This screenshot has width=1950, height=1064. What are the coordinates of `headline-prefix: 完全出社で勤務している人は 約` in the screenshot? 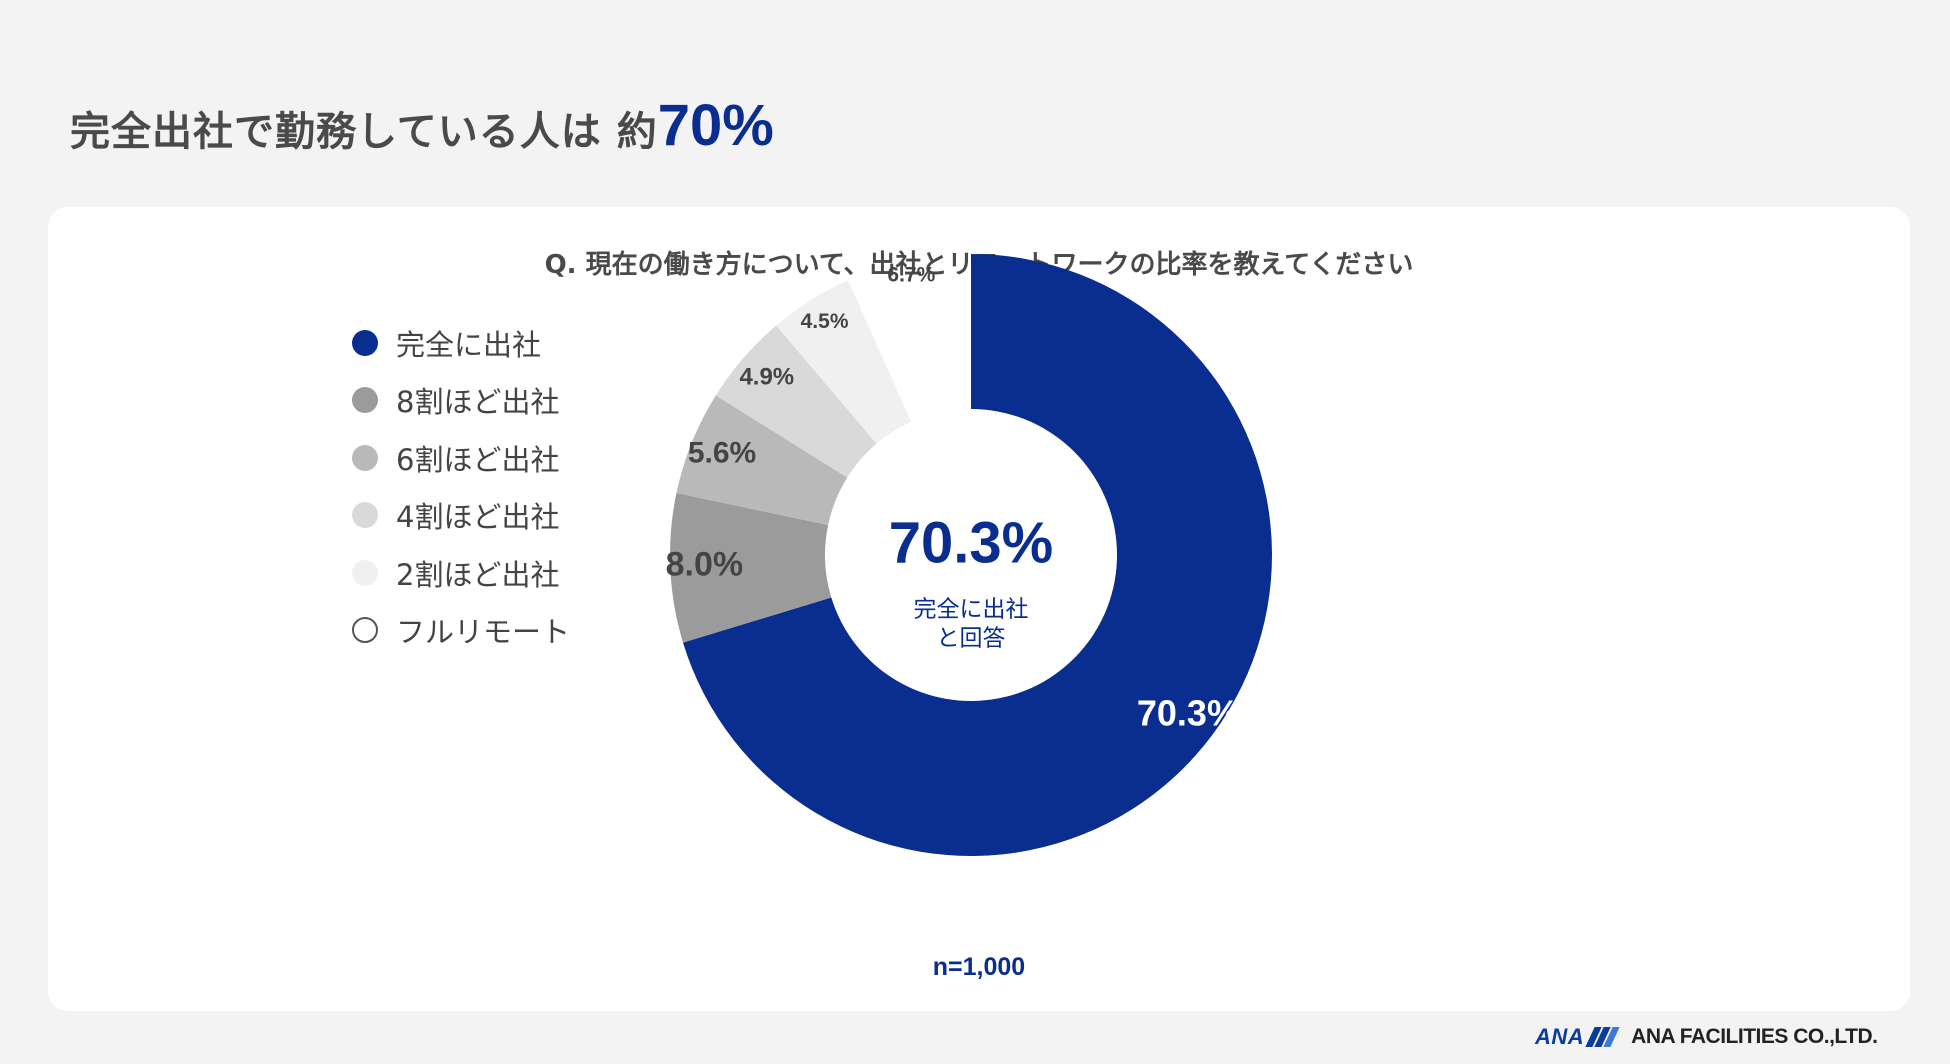 It's located at (364, 132).